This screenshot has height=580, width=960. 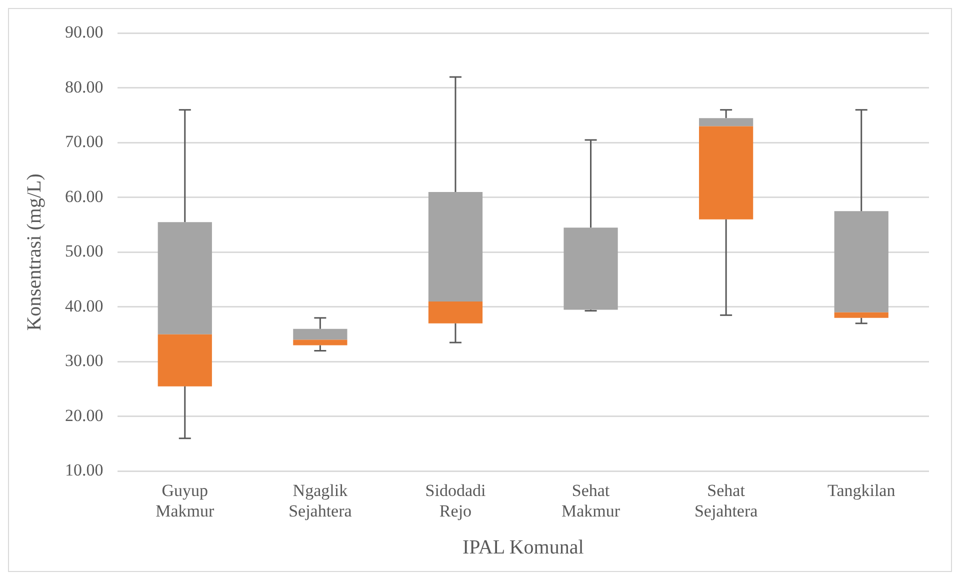 I want to click on y-tick-label: 60.00, so click(x=84, y=196).